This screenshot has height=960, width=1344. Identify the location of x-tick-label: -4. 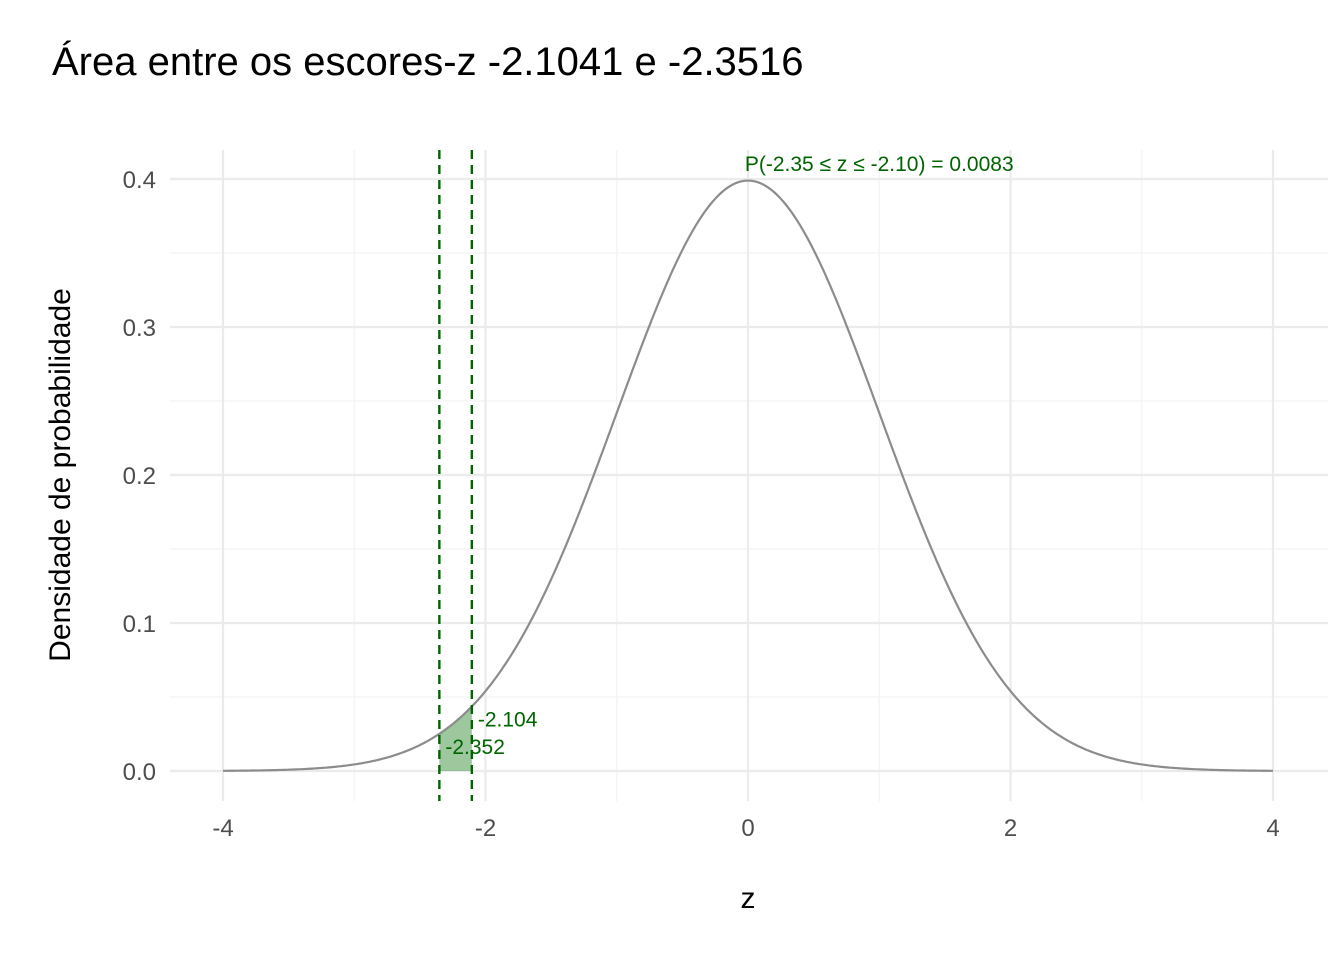
(222, 828).